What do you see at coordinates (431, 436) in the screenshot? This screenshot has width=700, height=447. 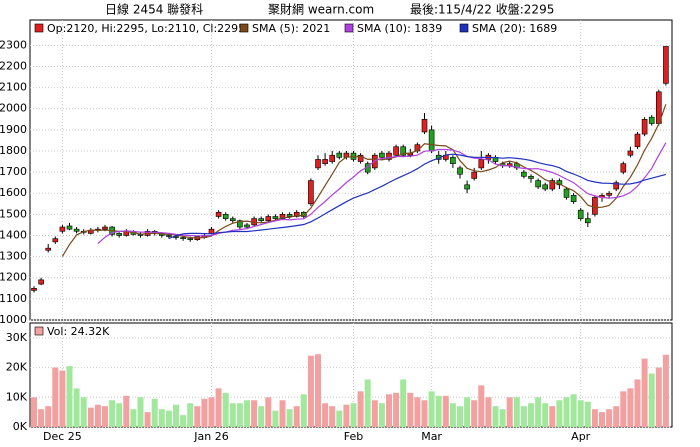 I see `x-tick-label: Mar` at bounding box center [431, 436].